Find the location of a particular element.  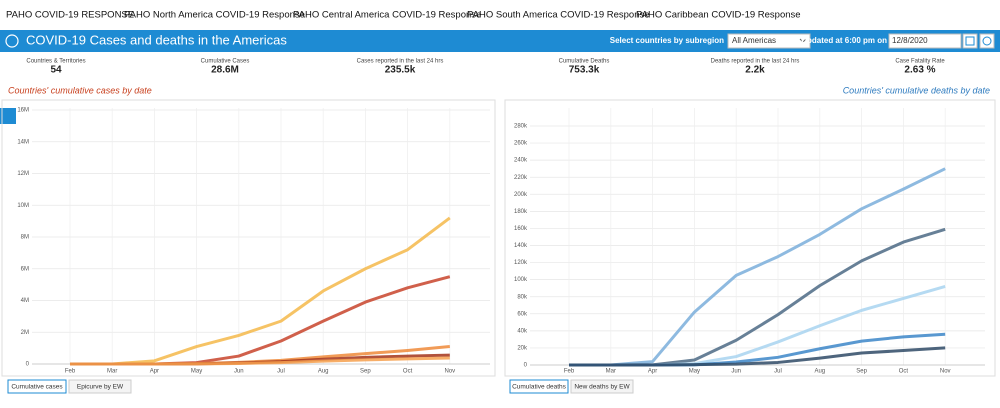

nav-tab: PAHO South America COVID-19 Response is located at coordinates (558, 15).